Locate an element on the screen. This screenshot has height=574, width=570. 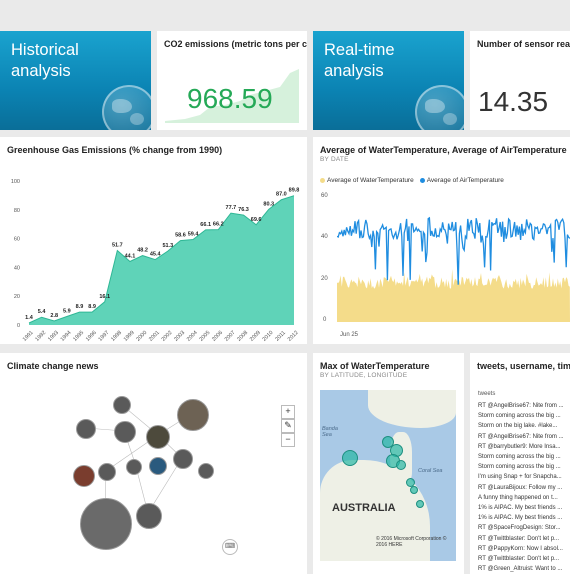
data-label: 59.4 is located at coordinates (194, 234).